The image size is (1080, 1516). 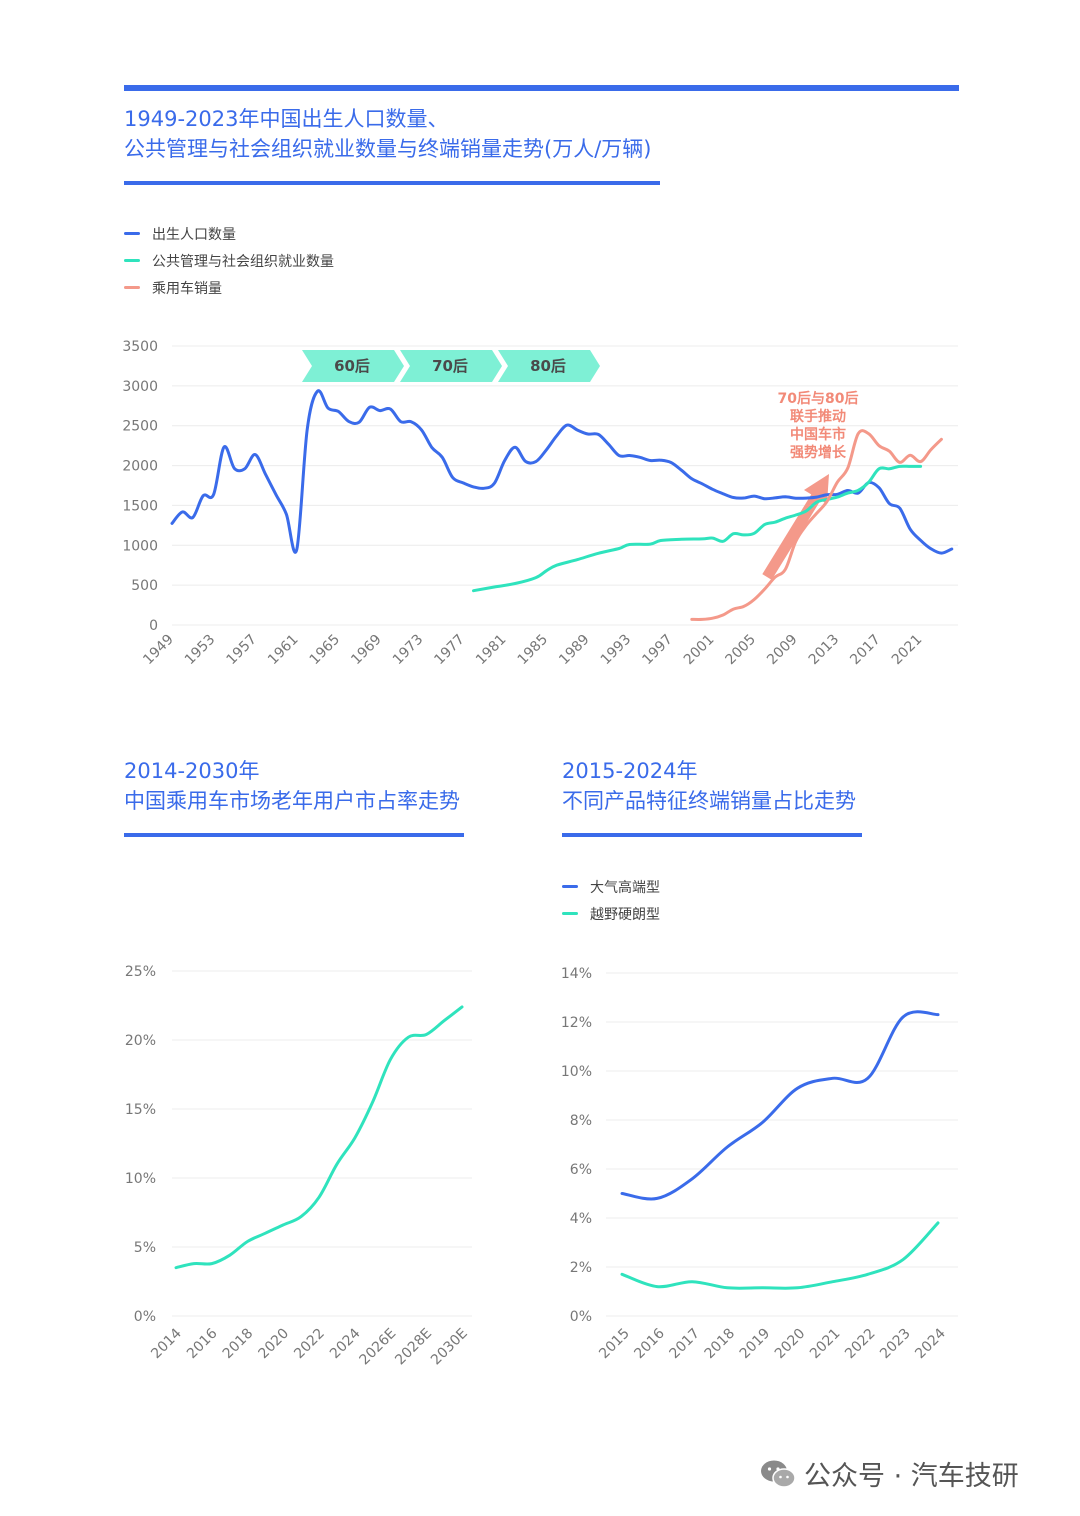 I want to click on chart2-x-tick: 2016, so click(x=202, y=1343).